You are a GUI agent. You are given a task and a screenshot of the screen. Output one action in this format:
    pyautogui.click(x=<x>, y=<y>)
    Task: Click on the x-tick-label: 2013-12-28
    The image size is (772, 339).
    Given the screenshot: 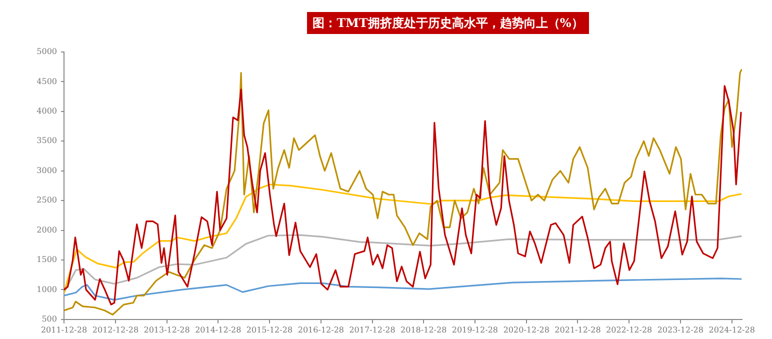 What is the action you would take?
    pyautogui.click(x=167, y=329)
    